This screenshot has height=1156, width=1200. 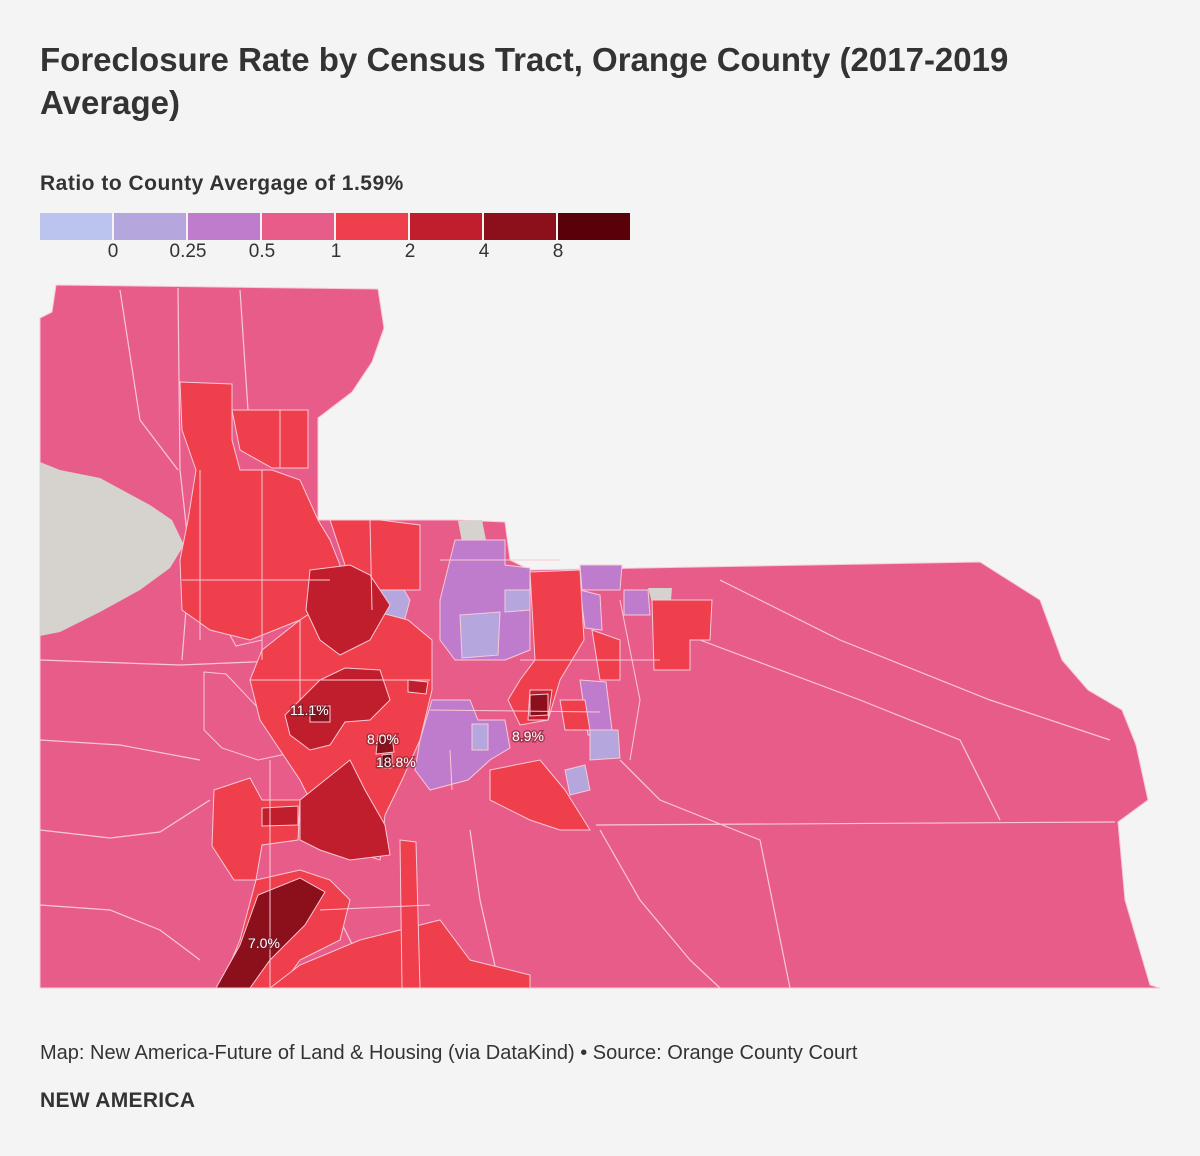 I want to click on legend-label: 0, so click(x=113, y=251).